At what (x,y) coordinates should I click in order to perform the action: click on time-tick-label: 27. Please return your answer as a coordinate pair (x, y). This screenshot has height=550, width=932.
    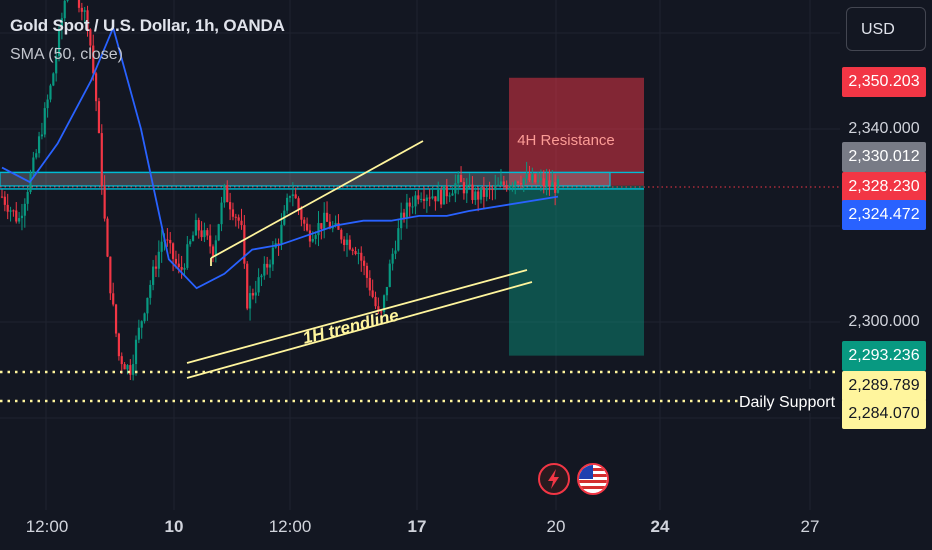
    Looking at the image, I should click on (810, 526).